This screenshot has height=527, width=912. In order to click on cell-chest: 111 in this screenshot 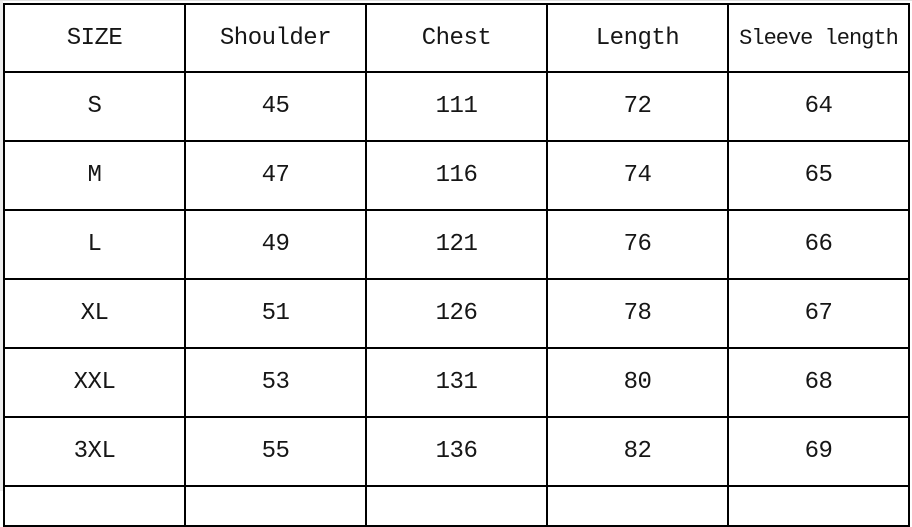, I will do `click(456, 106)`.